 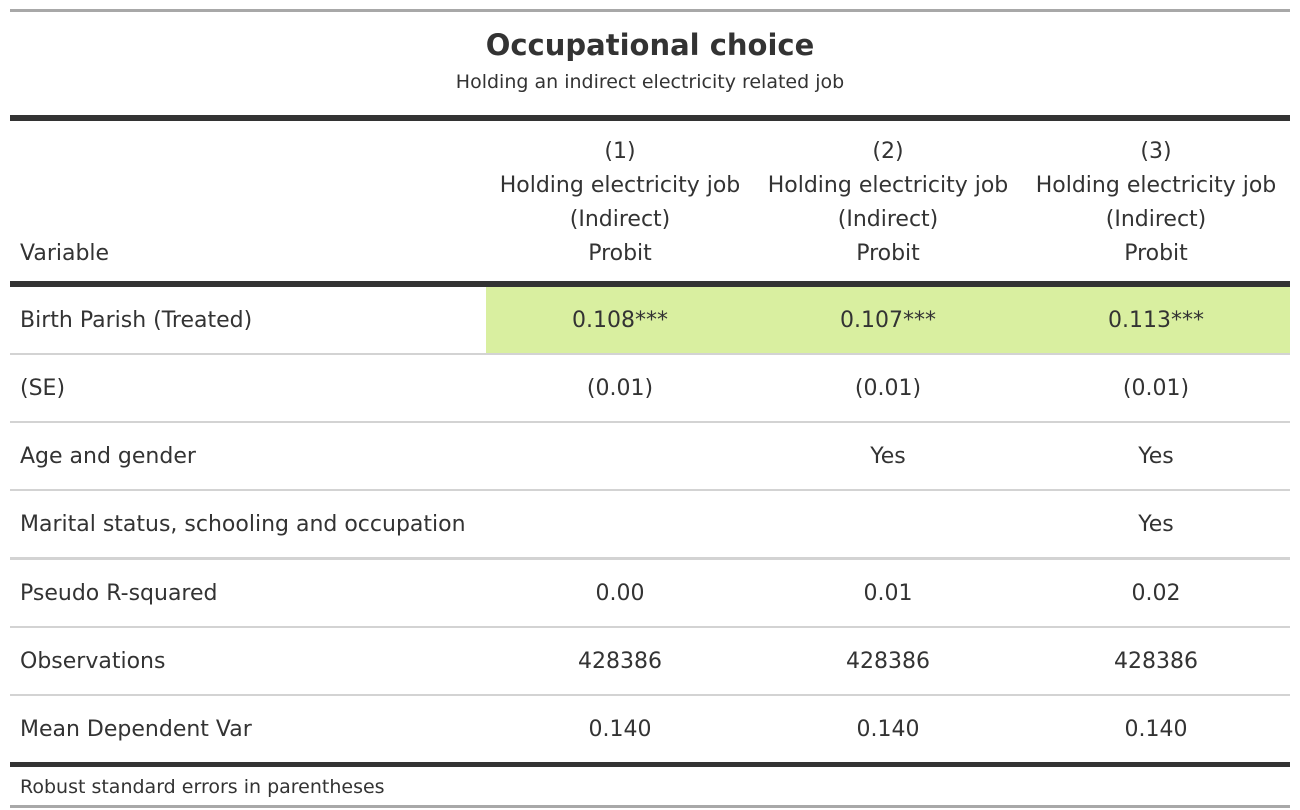 What do you see at coordinates (65, 253) in the screenshot?
I see `variable-header: Variable` at bounding box center [65, 253].